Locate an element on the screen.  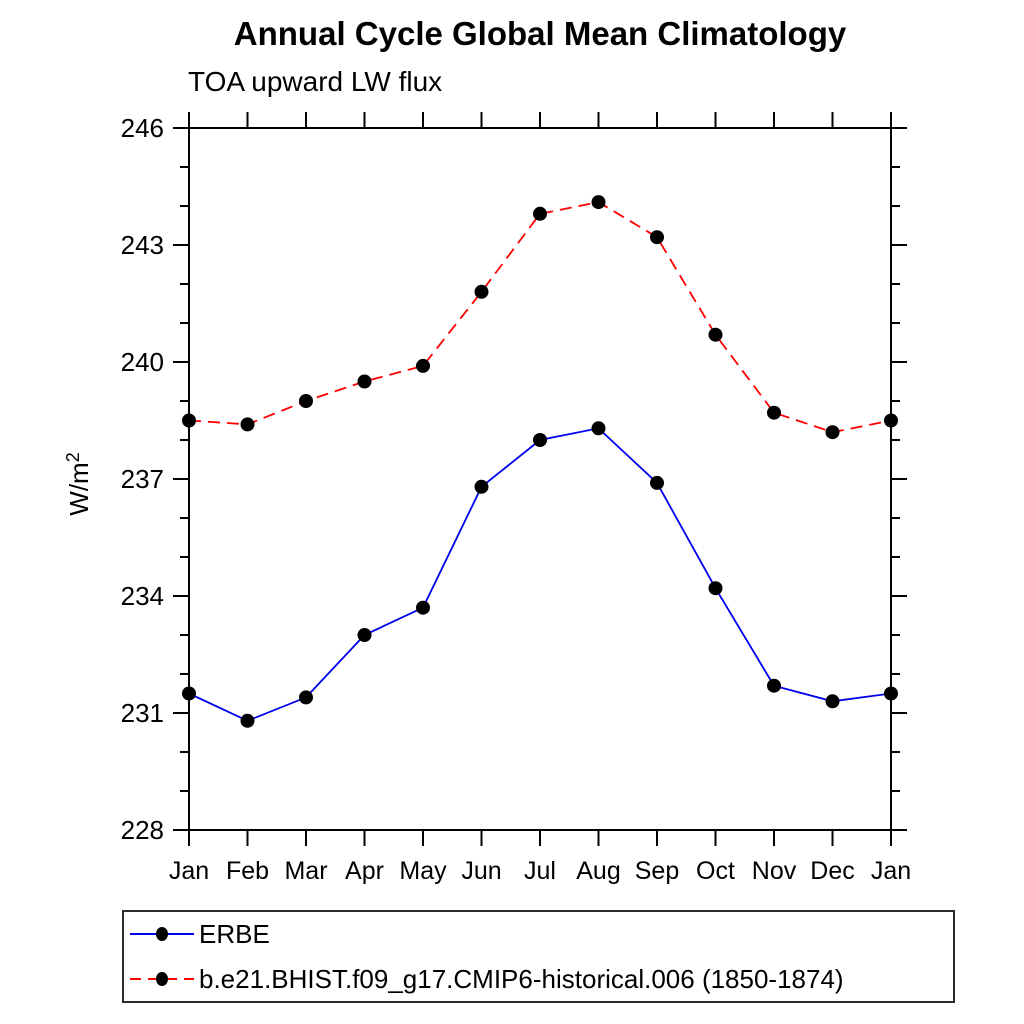
legend-sample-erbe is located at coordinates (162, 934).